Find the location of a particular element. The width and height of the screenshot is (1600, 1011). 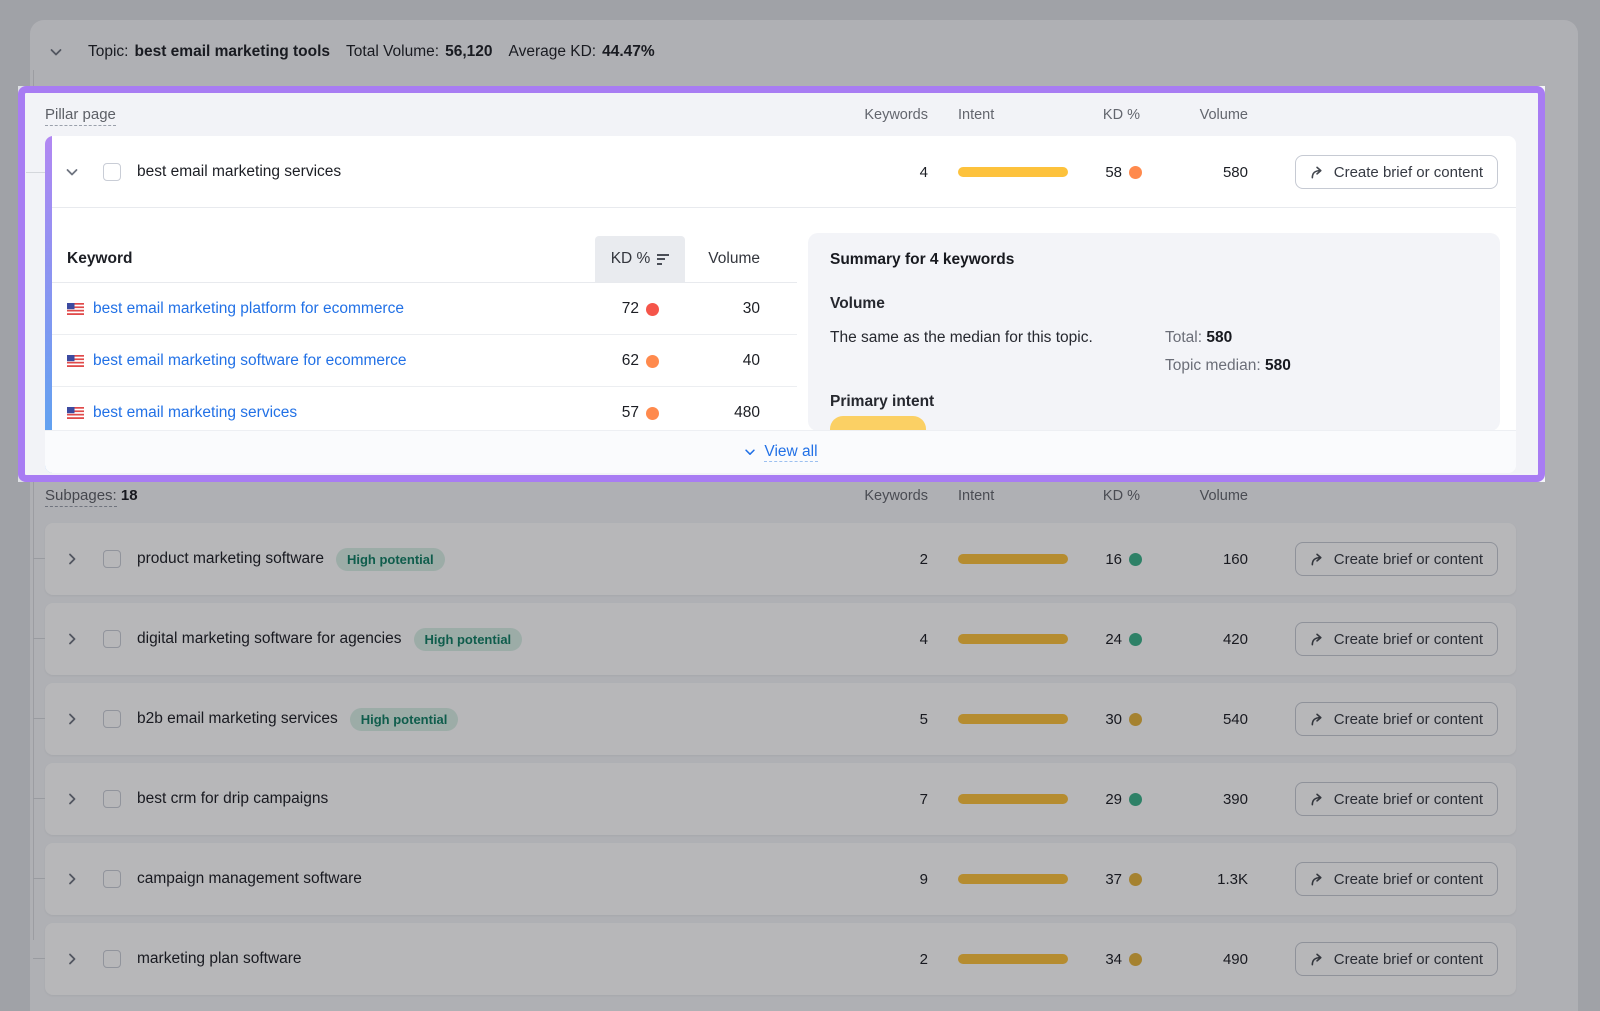

topic-value: best email marketing tools is located at coordinates (232, 51).